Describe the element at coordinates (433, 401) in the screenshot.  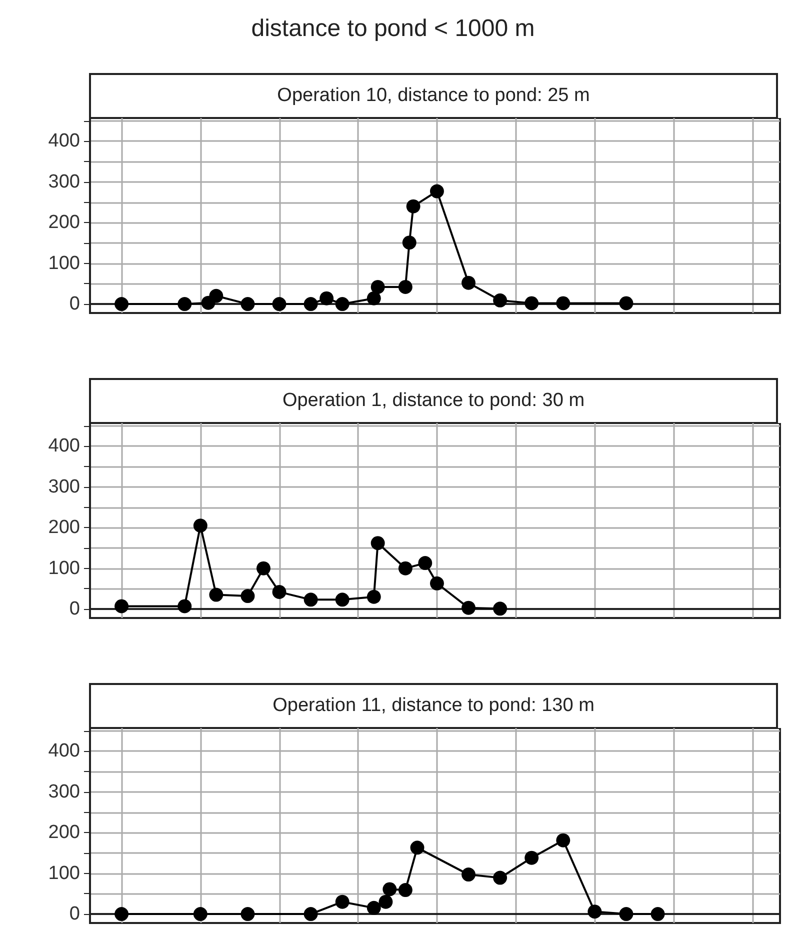
I see `chart-subtitle: Operation 1, distance to pond: 30 m` at that location.